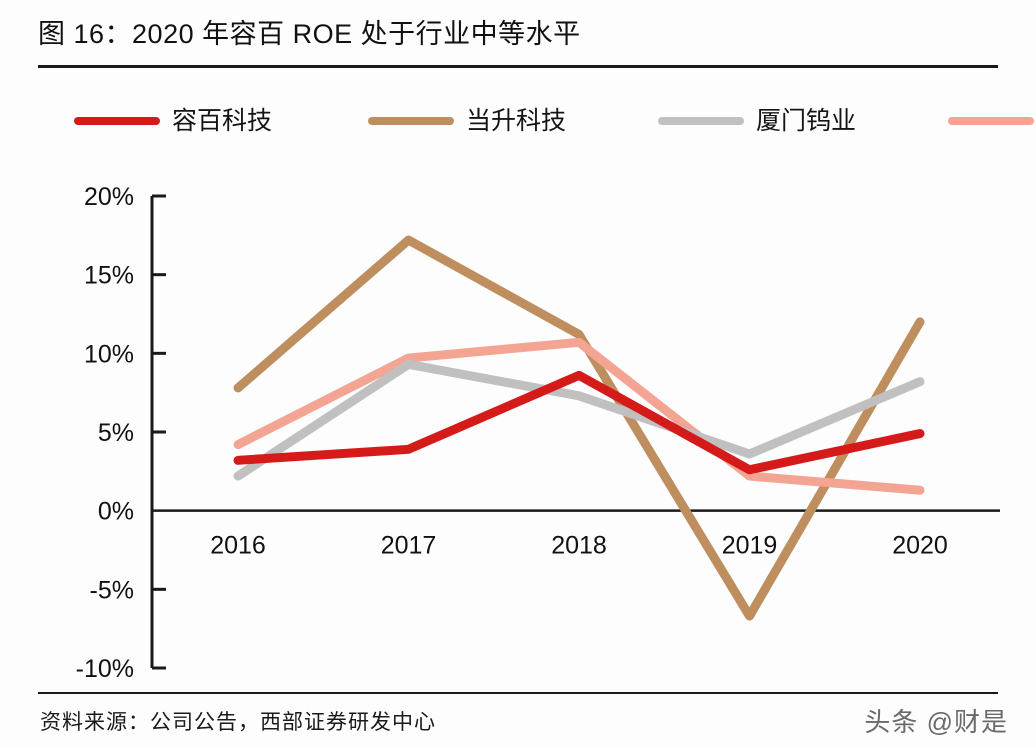 The height and width of the screenshot is (746, 1036). What do you see at coordinates (109, 276) in the screenshot?
I see `y-axis-tick-label: 15%` at bounding box center [109, 276].